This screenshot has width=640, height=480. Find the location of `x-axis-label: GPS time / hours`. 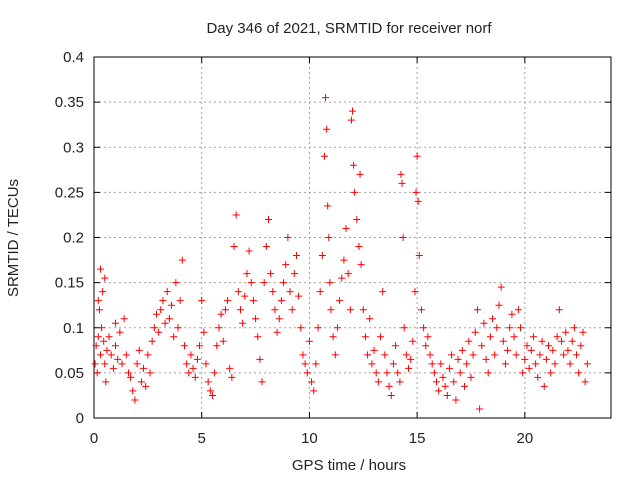

x-axis-label: GPS time / hours is located at coordinates (349, 465).